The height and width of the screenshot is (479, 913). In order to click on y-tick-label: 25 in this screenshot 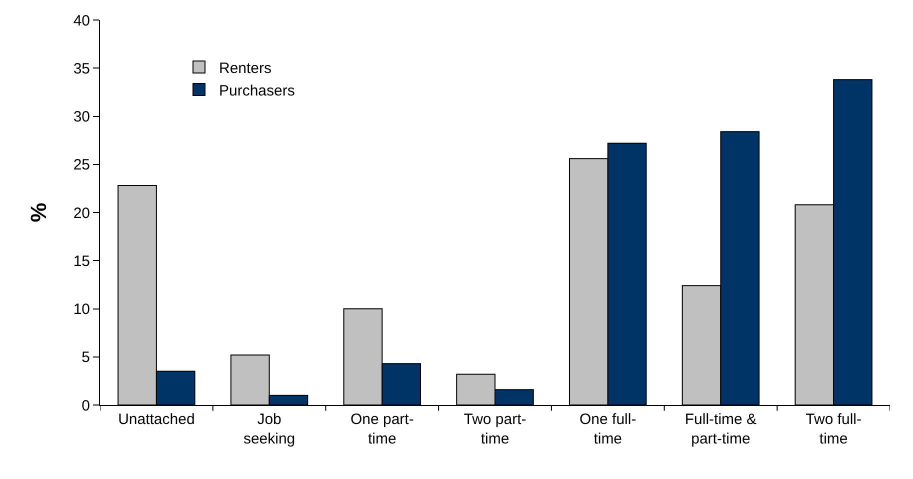, I will do `click(81, 165)`.